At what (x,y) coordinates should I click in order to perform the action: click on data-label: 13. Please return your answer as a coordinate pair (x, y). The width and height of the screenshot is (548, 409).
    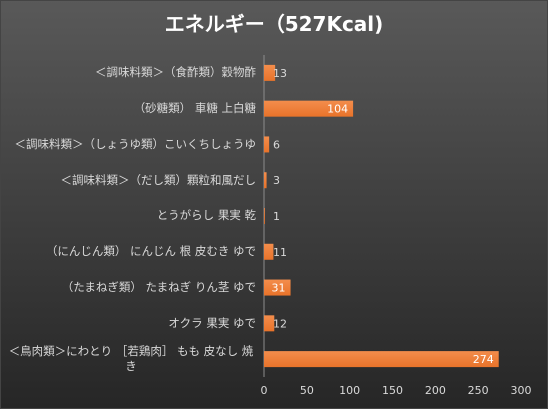
    Looking at the image, I should click on (280, 73).